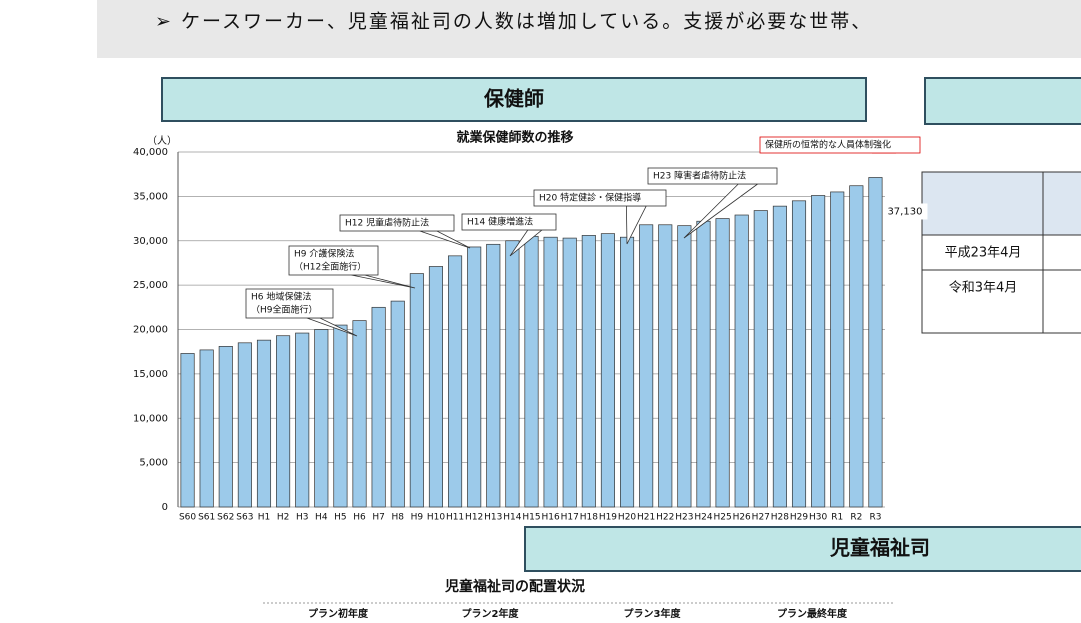 Image resolution: width=1081 pixels, height=623 pixels. I want to click on banner-bg, so click(589, 29).